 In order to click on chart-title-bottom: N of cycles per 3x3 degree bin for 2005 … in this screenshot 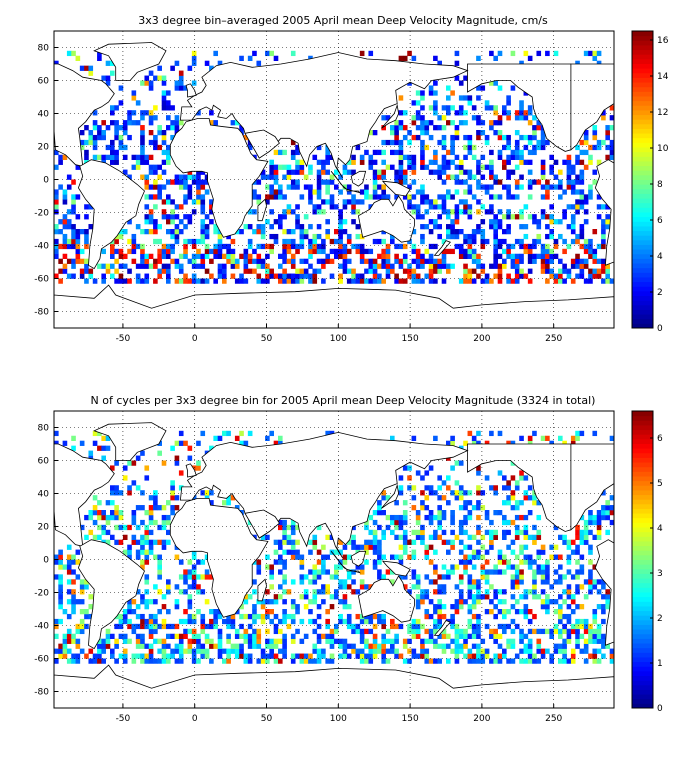, I will do `click(343, 400)`.